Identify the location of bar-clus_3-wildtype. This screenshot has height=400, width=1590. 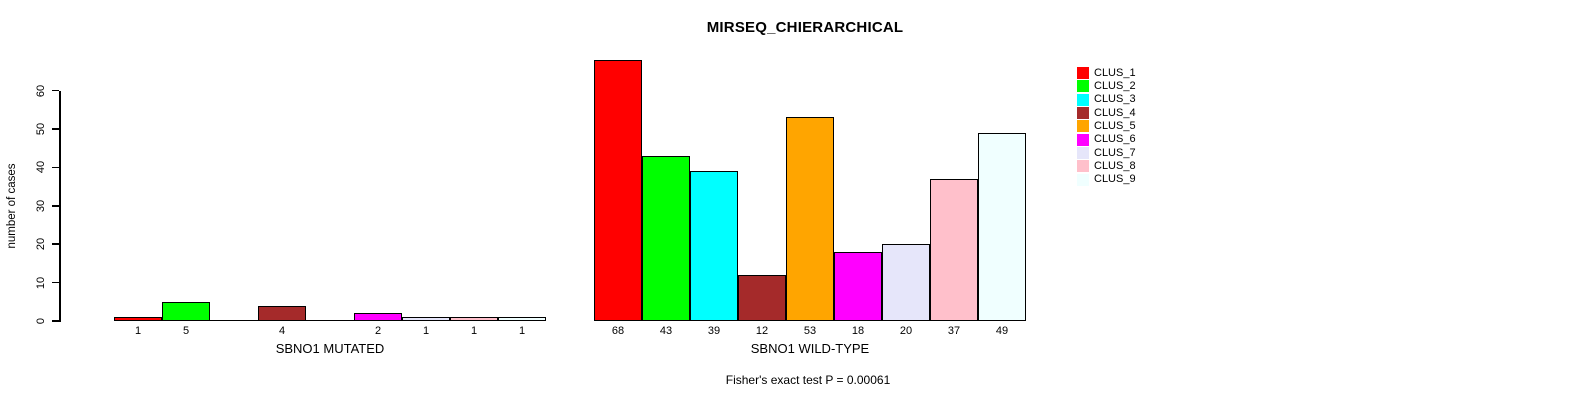
(714, 246).